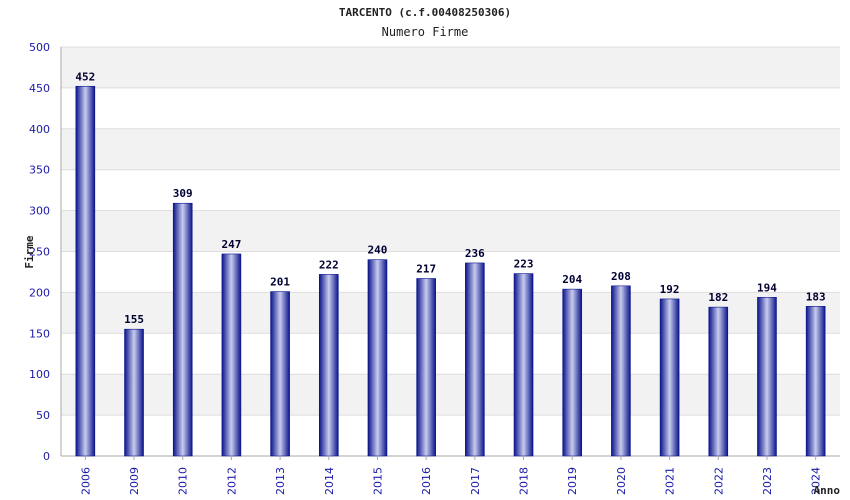 This screenshot has height=500, width=850. What do you see at coordinates (39, 129) in the screenshot?
I see `y-tick-label: 400` at bounding box center [39, 129].